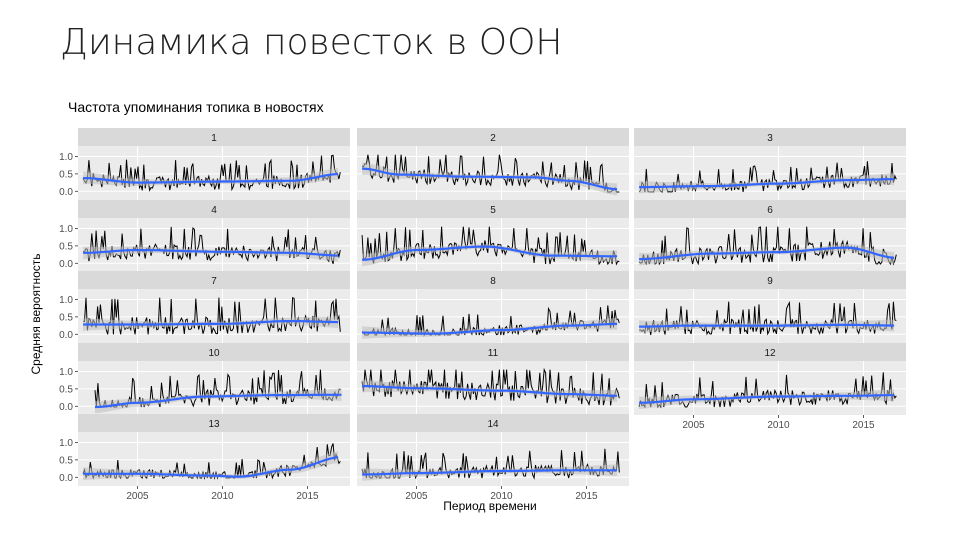 This screenshot has width=960, height=540. I want to click on facet-strip-label: 13, so click(214, 424).